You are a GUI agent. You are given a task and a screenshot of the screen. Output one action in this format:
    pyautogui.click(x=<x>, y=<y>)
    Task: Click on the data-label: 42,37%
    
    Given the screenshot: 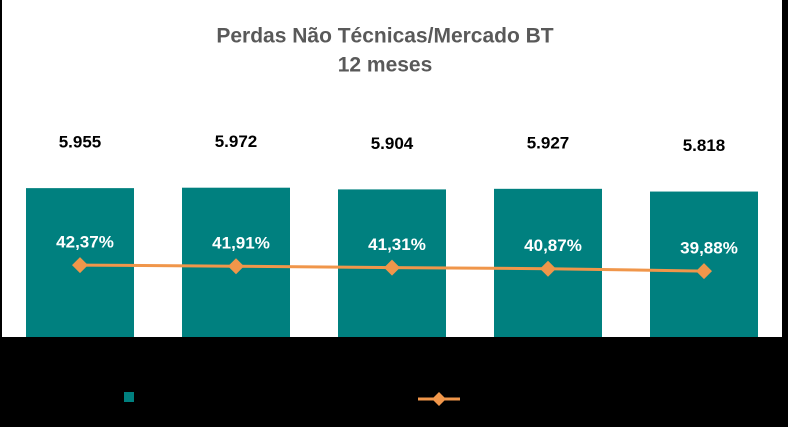 What is the action you would take?
    pyautogui.click(x=85, y=242)
    